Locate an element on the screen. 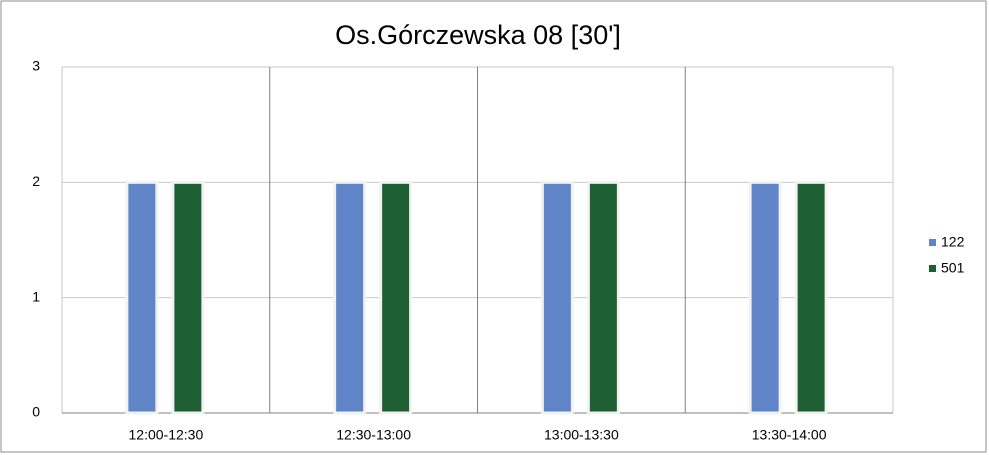 The image size is (989, 455). x-tick-label: 12:30-13:00 is located at coordinates (373, 435).